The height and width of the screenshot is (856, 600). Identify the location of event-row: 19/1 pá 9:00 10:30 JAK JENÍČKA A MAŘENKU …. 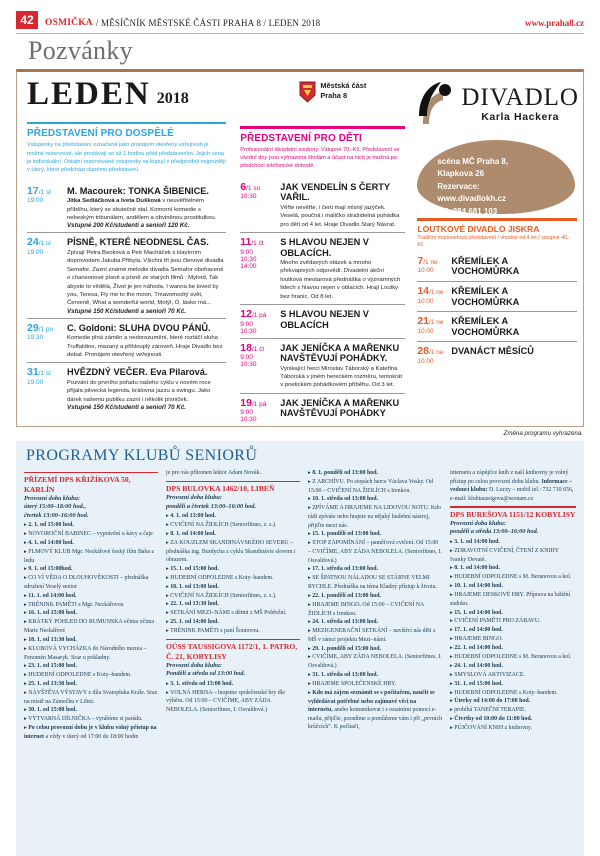
(323, 409).